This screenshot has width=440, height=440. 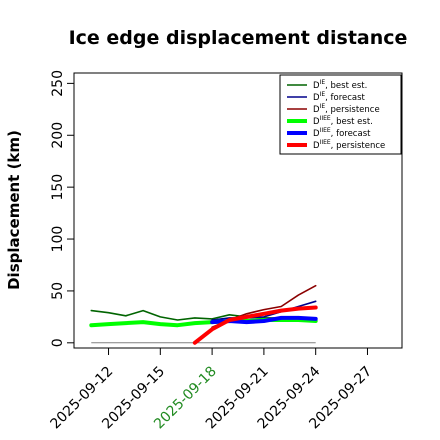 I want to click on legend-box, so click(x=340, y=114).